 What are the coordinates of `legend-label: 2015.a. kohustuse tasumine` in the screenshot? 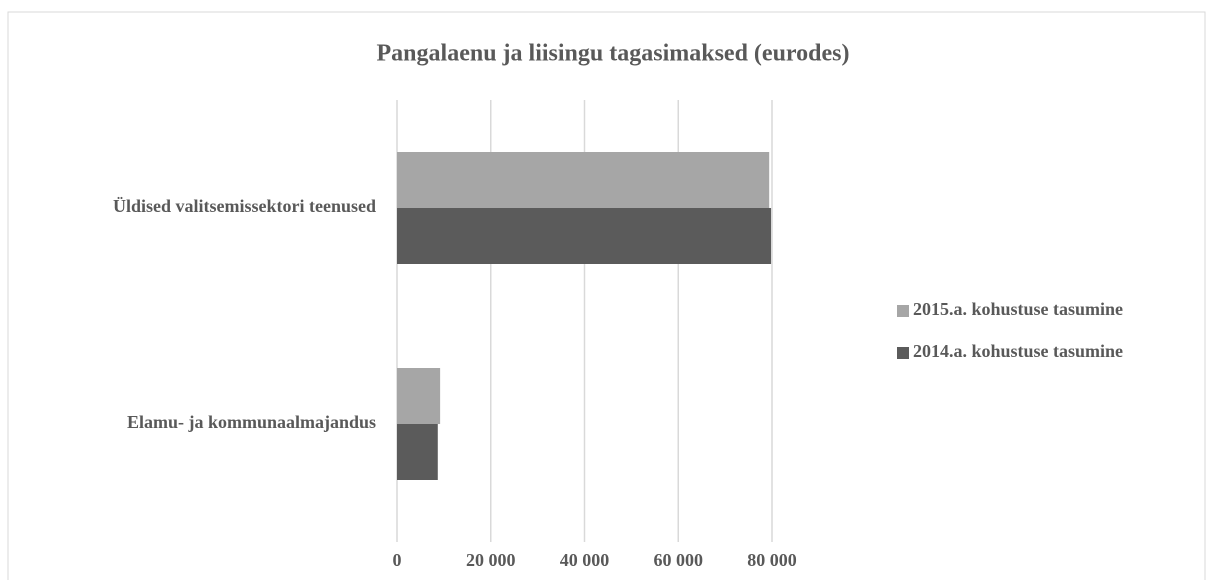 It's located at (1018, 309).